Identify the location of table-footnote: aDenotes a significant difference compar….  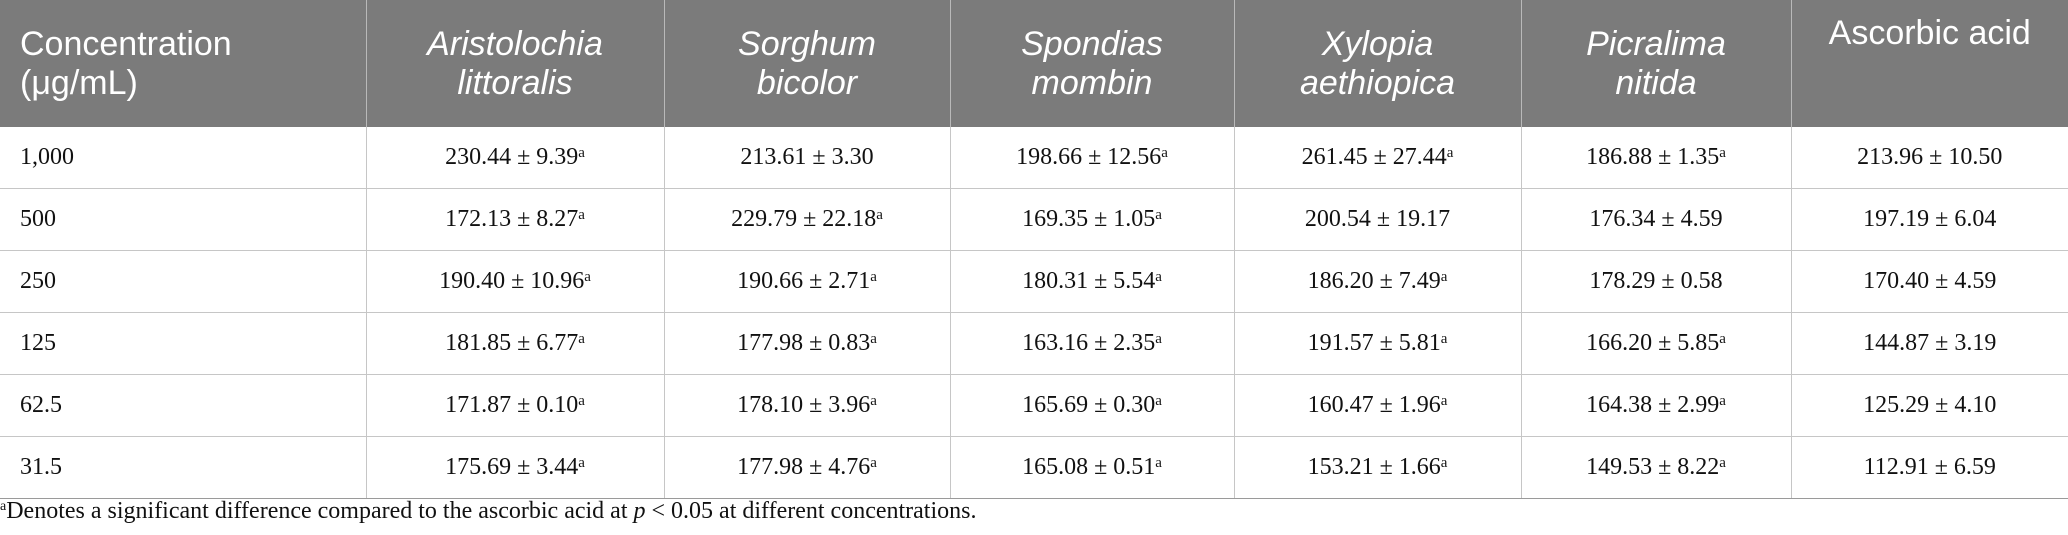
(488, 511).